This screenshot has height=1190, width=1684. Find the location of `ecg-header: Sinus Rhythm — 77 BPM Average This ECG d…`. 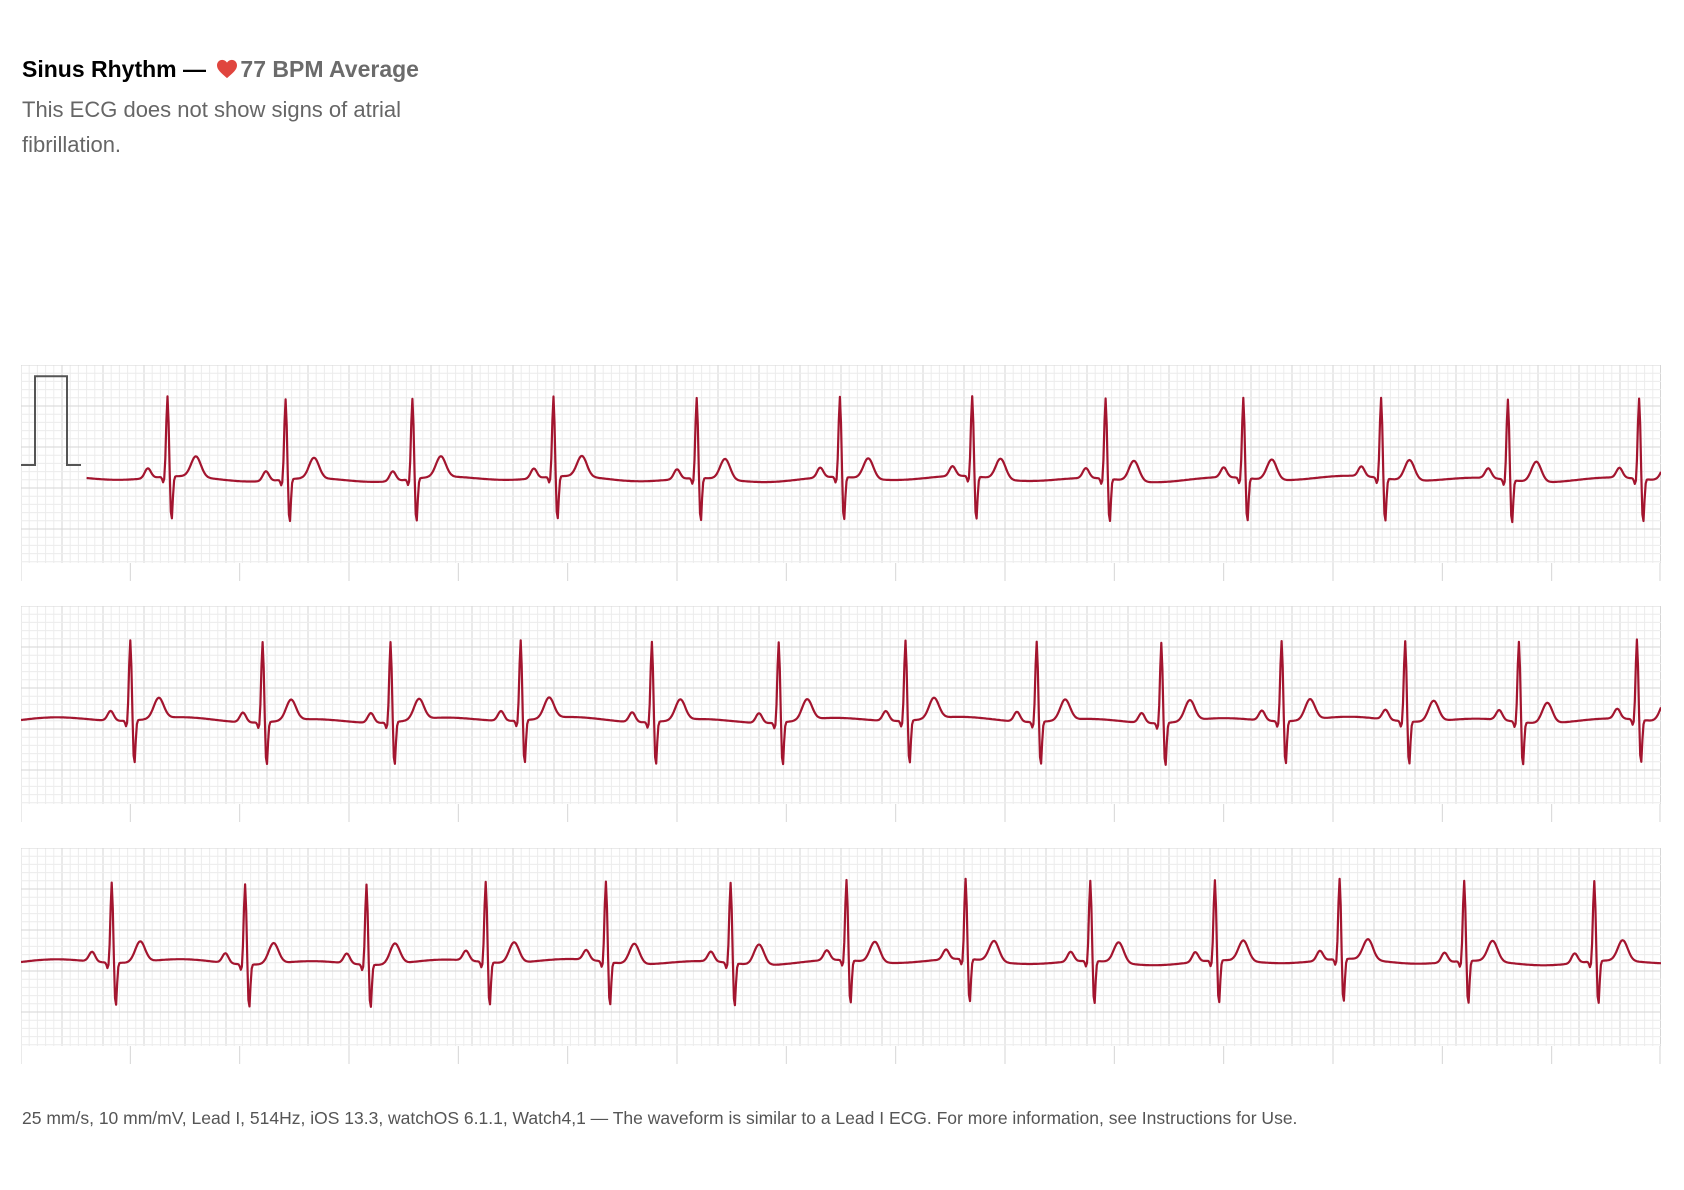

ecg-header: Sinus Rhythm — 77 BPM Average This ECG d… is located at coordinates (282, 107).